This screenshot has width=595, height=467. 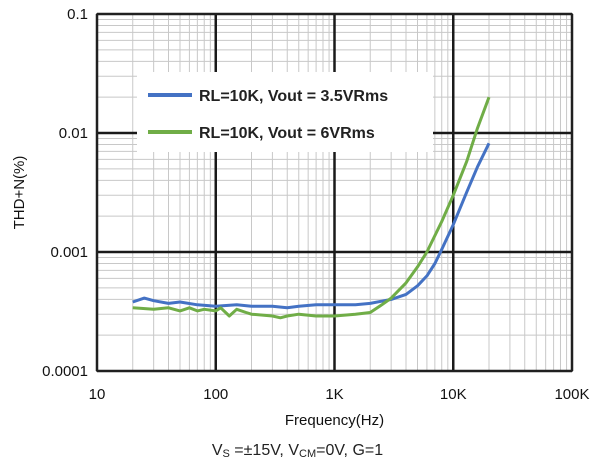 I want to click on y-axis-title: THD+N(%), so click(x=19, y=193).